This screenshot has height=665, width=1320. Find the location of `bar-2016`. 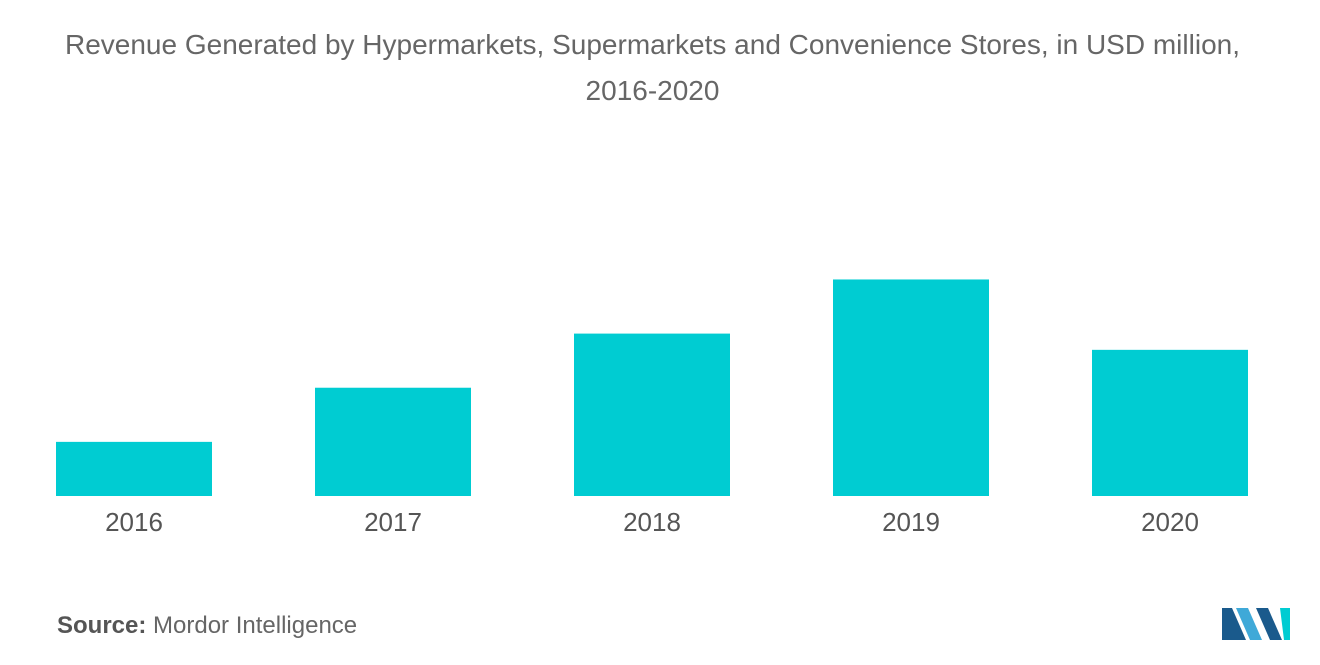

bar-2016 is located at coordinates (134, 468).